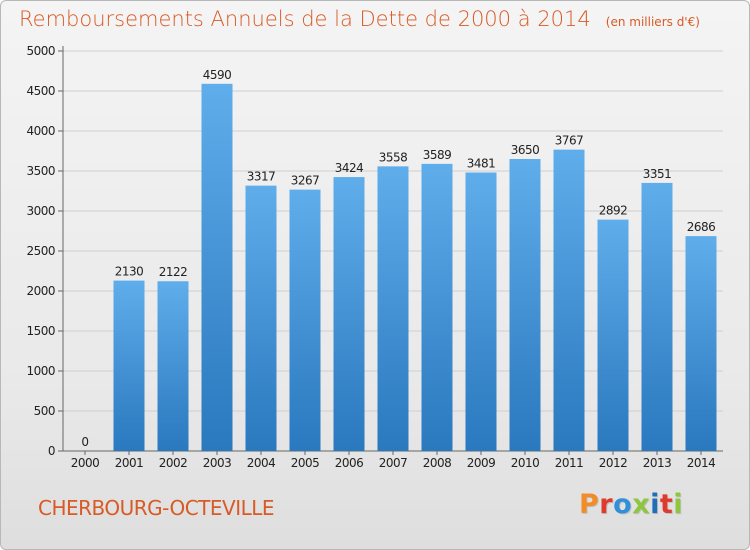  Describe the element at coordinates (481, 164) in the screenshot. I see `data-label: 3481` at that location.